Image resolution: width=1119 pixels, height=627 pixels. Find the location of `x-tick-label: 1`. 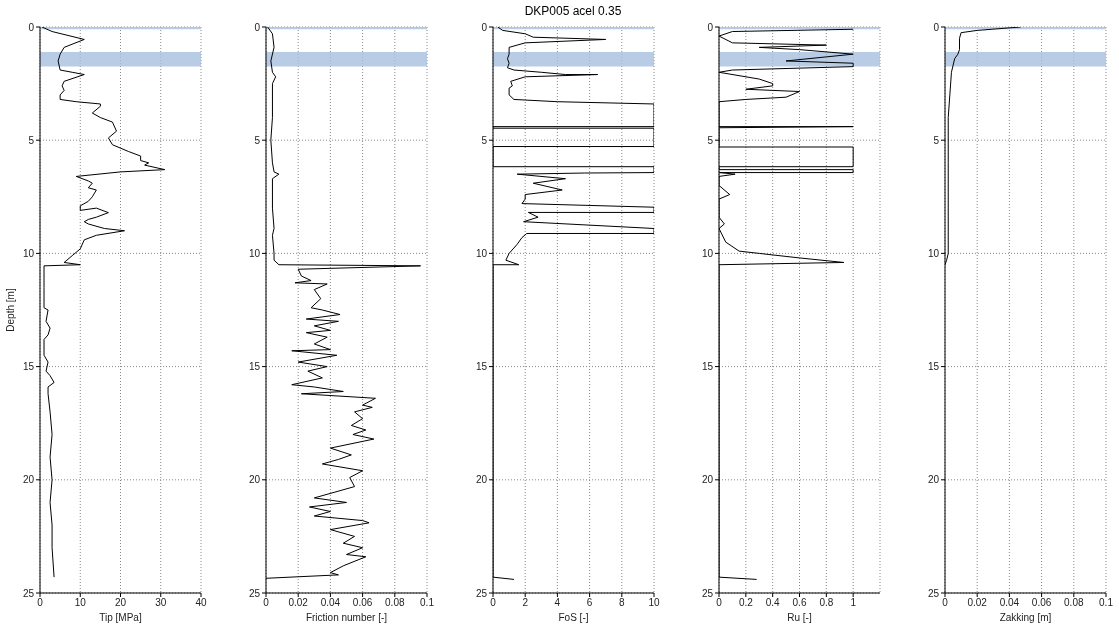

x-tick-label: 1 is located at coordinates (853, 603).